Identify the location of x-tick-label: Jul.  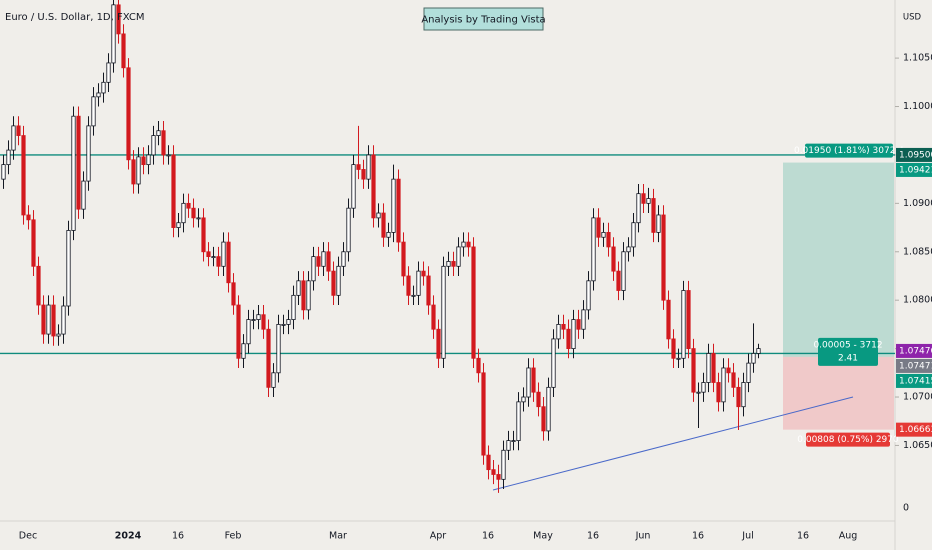
(747, 536).